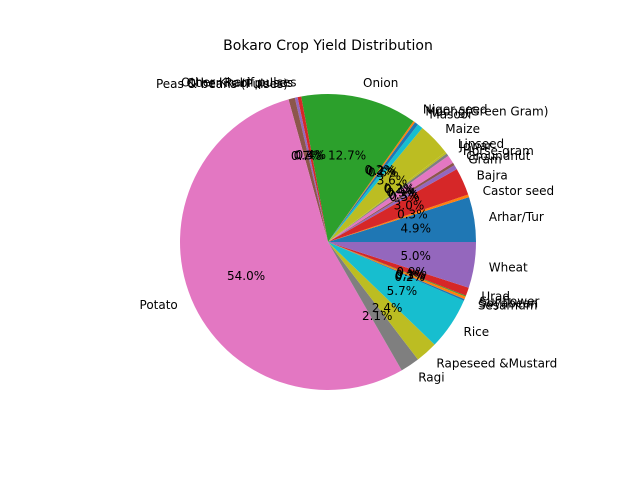 Image resolution: width=640 pixels, height=480 pixels. What do you see at coordinates (409, 206) in the screenshot?
I see `slice-percent-label: 3.0%` at bounding box center [409, 206].